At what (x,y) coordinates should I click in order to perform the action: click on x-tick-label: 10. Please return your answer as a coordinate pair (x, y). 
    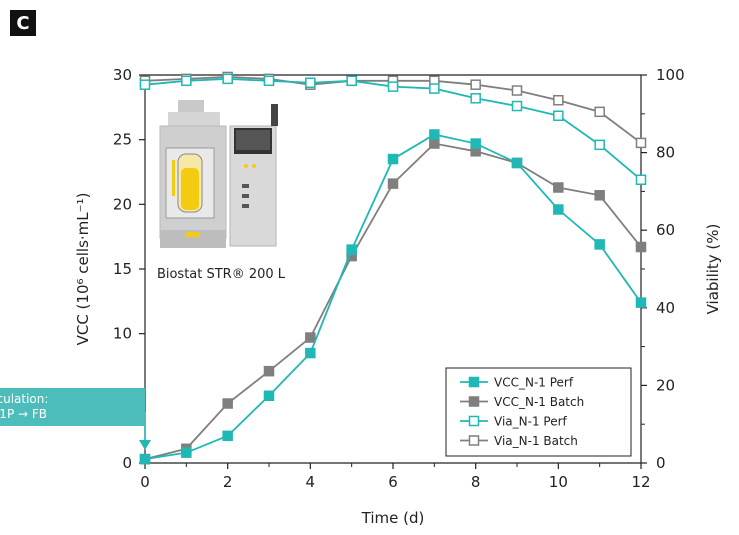
    Looking at the image, I should click on (558, 482).